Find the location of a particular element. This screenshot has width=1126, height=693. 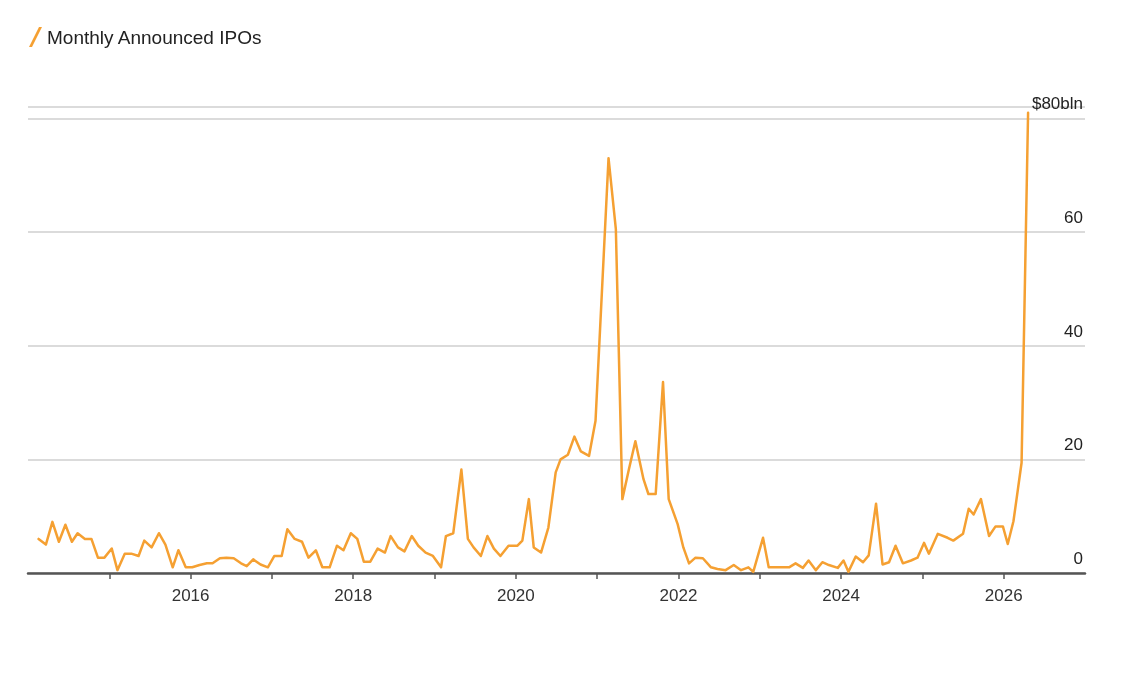

legend-label: Monthly Announced IPOs is located at coordinates (154, 37).